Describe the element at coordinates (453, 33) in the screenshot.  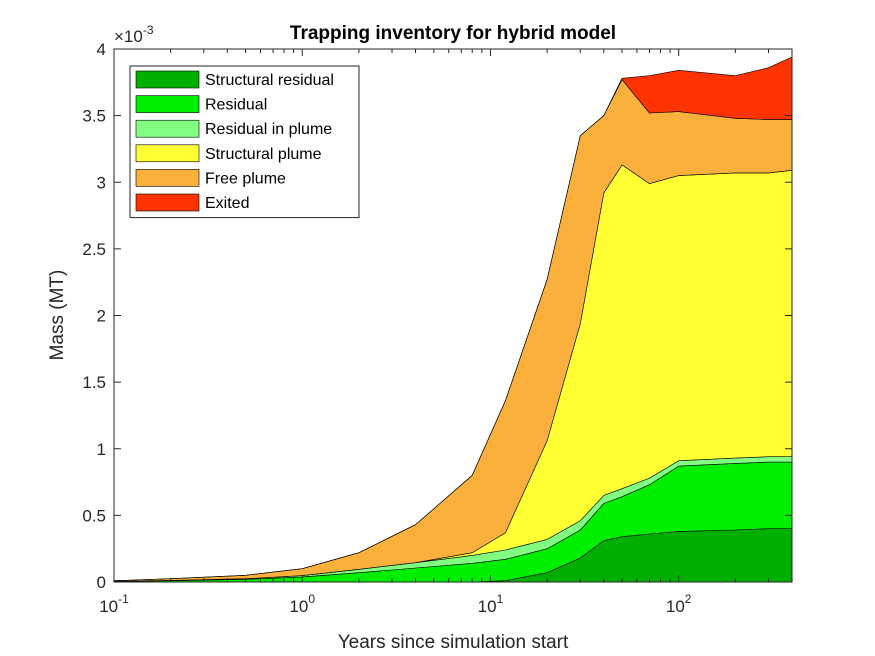
I see `chart-title: Trapping inventory for hybrid model` at that location.